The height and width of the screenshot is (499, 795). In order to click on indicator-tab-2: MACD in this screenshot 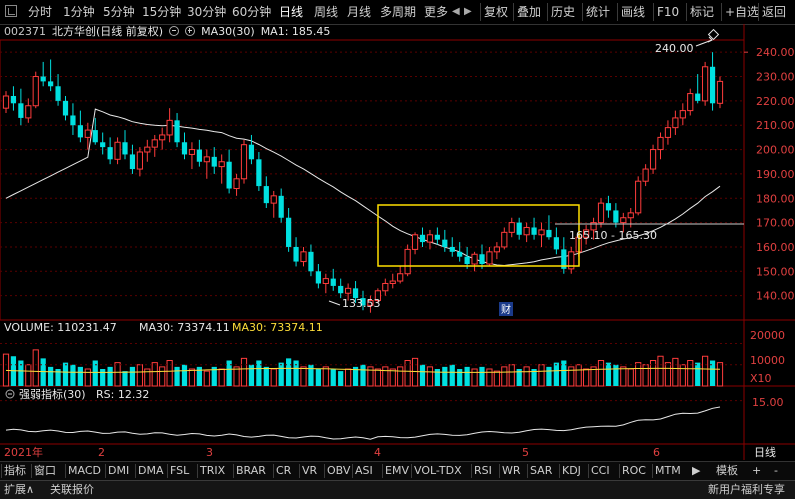, I will do `click(84, 470)`.